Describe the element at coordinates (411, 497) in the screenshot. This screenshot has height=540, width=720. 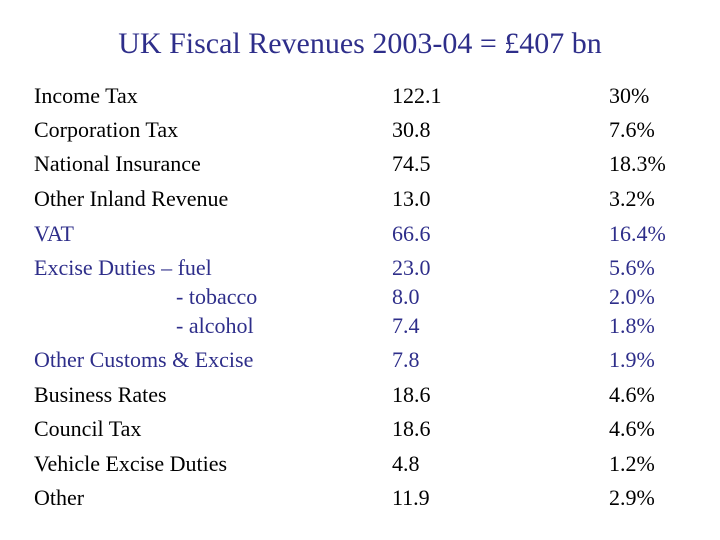
I see `row-value: 11.9` at that location.